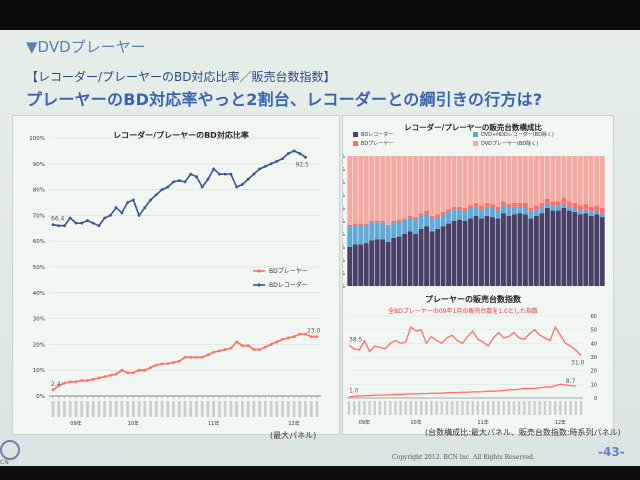  Describe the element at coordinates (181, 135) in the screenshot. I see `chart-title: レコーダー/プレーヤーのBD対応比率` at that location.